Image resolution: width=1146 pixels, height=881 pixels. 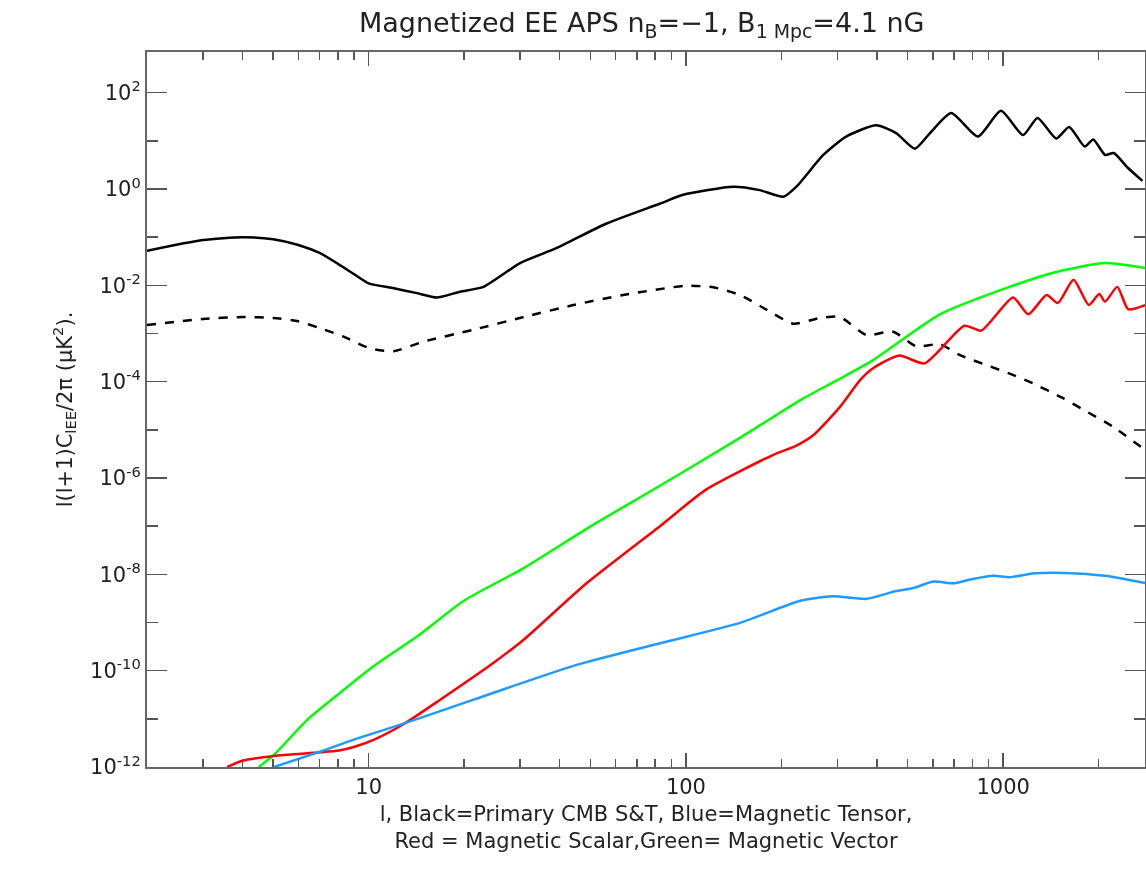 I want to click on x-axis-title: l, Black=Primary CMB S&T, Blue=Magnetic Tensor, Red = Magnetic Scalar,Green= Magnetic Vector, so click(x=646, y=827).